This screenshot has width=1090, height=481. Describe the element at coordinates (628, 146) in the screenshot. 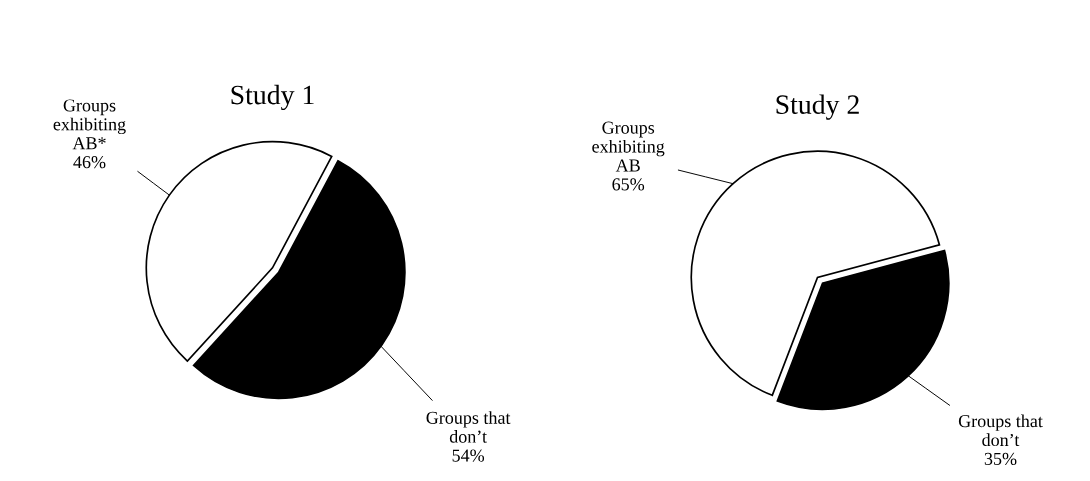

I see `slice-label: Groups exhibiting AB` at that location.